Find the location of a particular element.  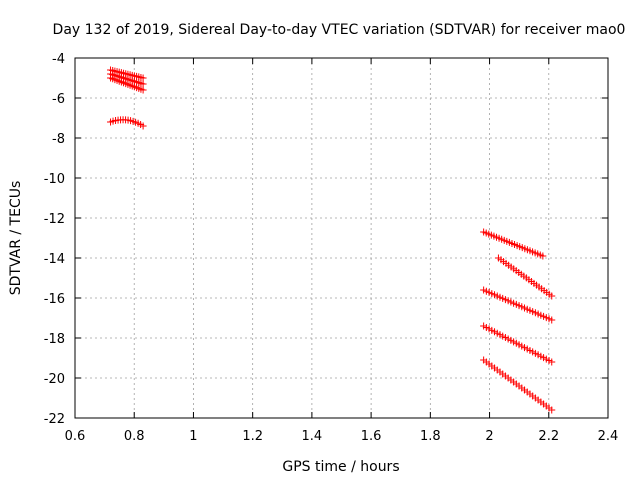

x-tick-labels: 0.6 0.8 1 1.2 1.4 1.6 1.8 2 2.2 2.4 is located at coordinates (342, 436).